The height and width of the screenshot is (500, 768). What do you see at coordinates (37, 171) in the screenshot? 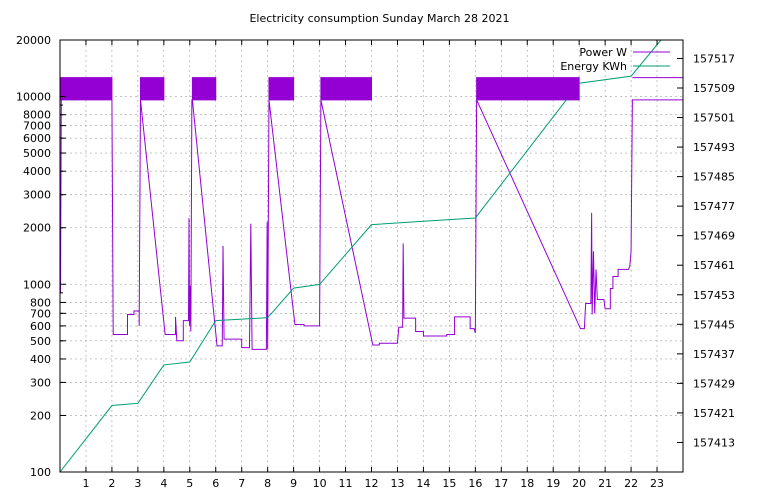
I see `y-tick-label: 4000` at bounding box center [37, 171].